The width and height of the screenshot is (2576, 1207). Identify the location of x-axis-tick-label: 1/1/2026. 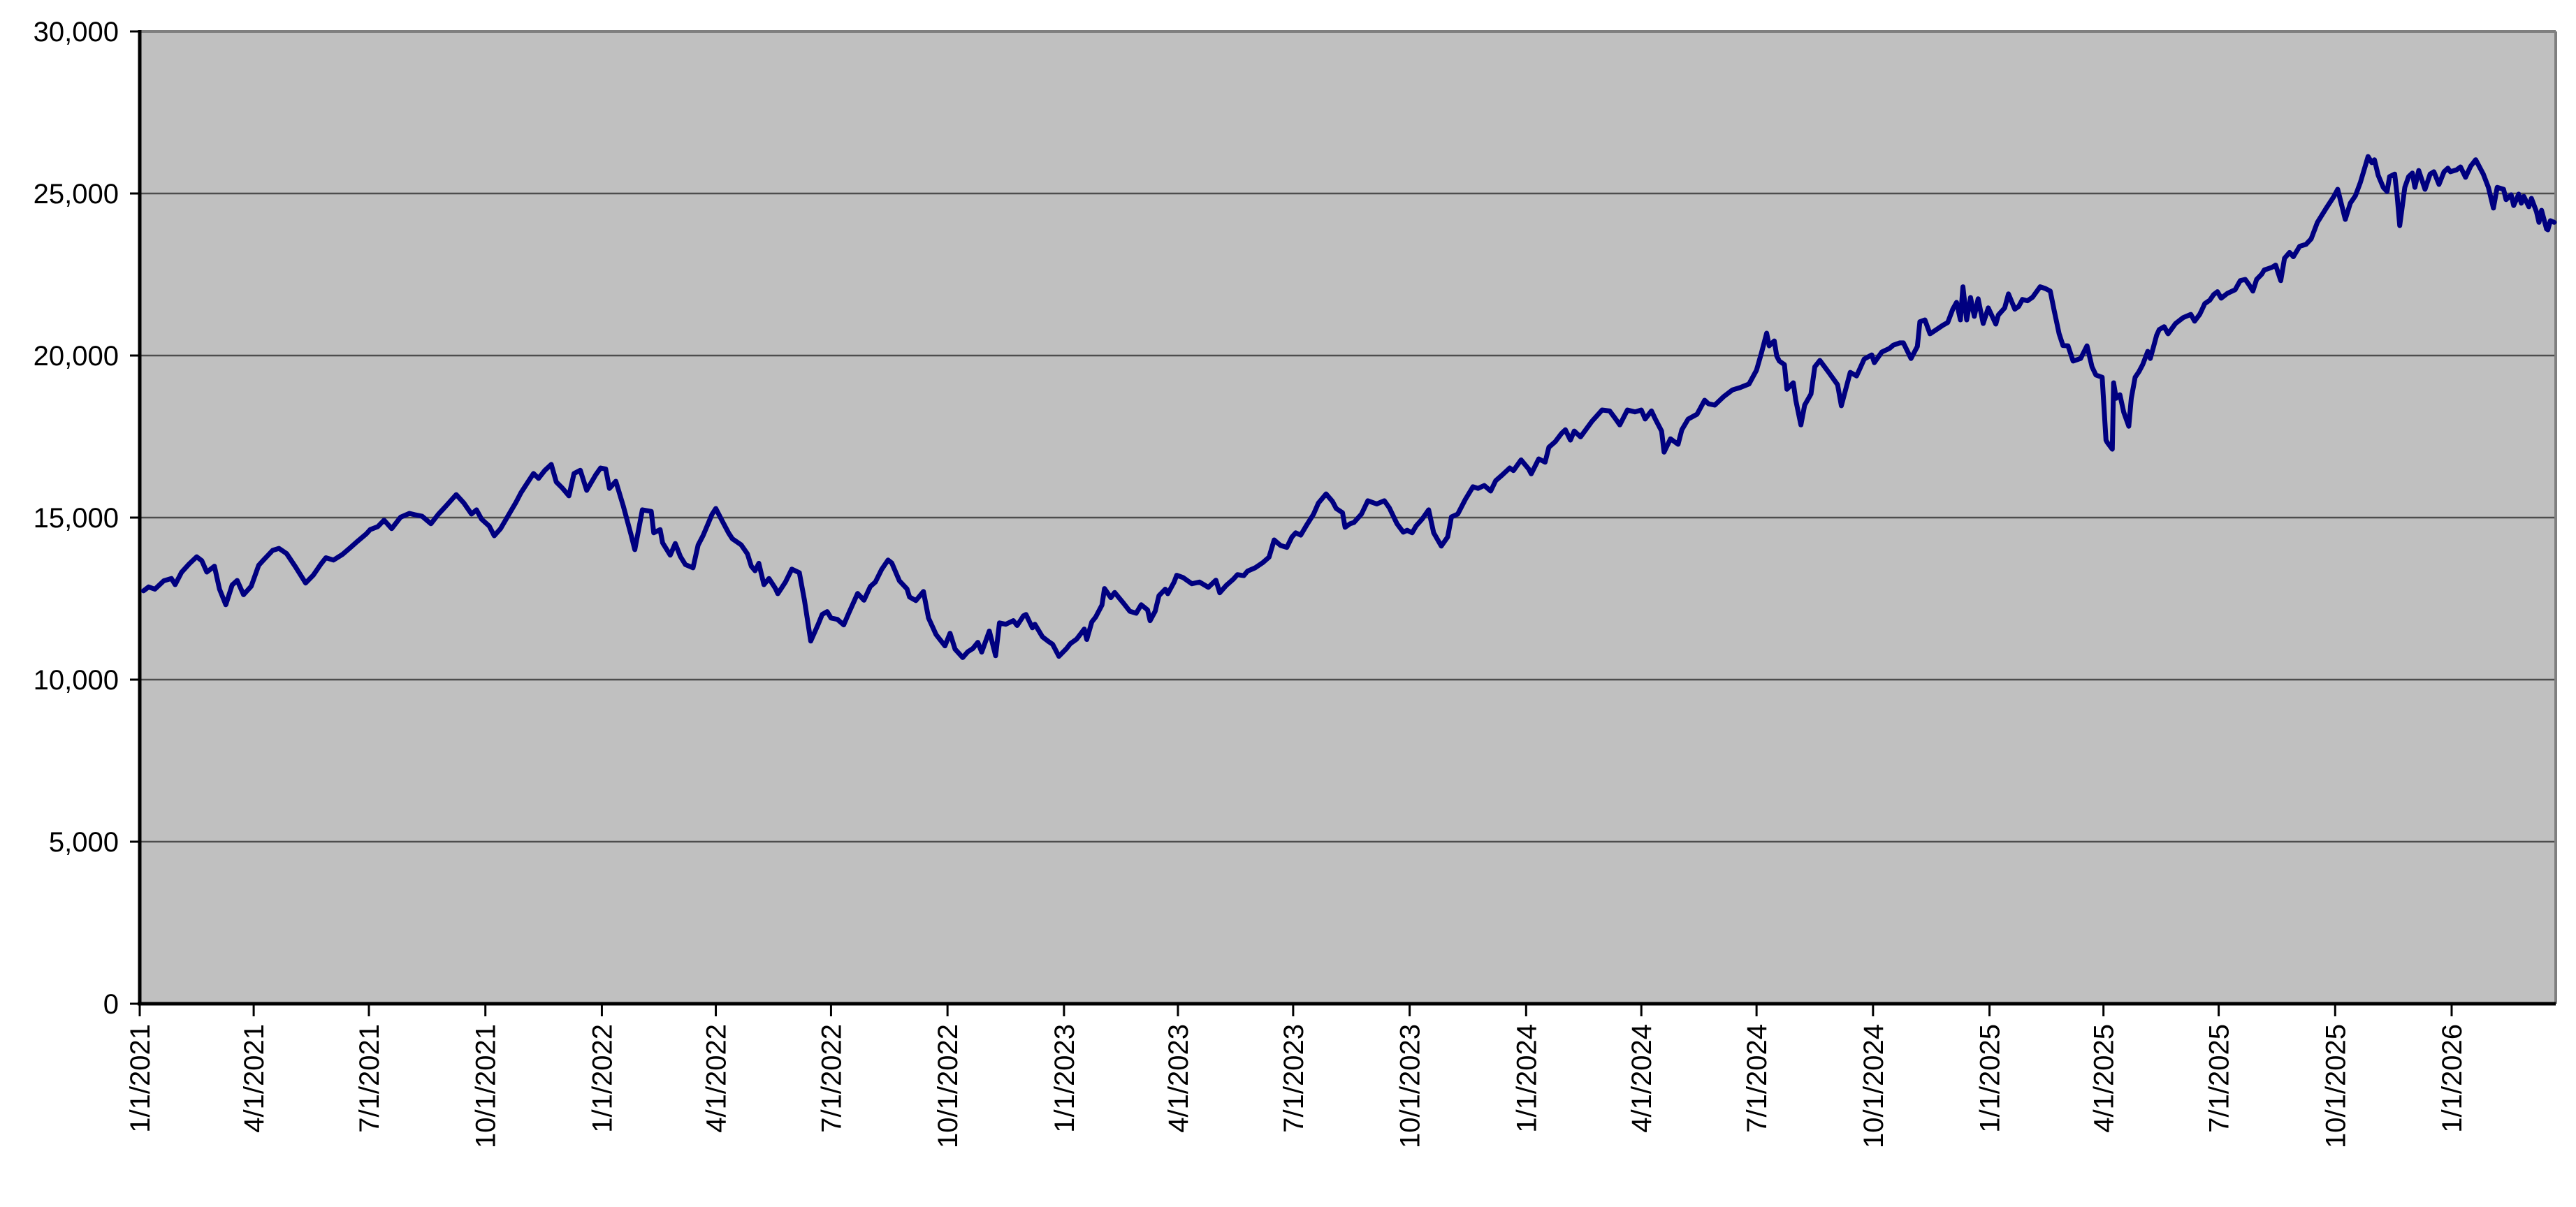
(2452, 1078).